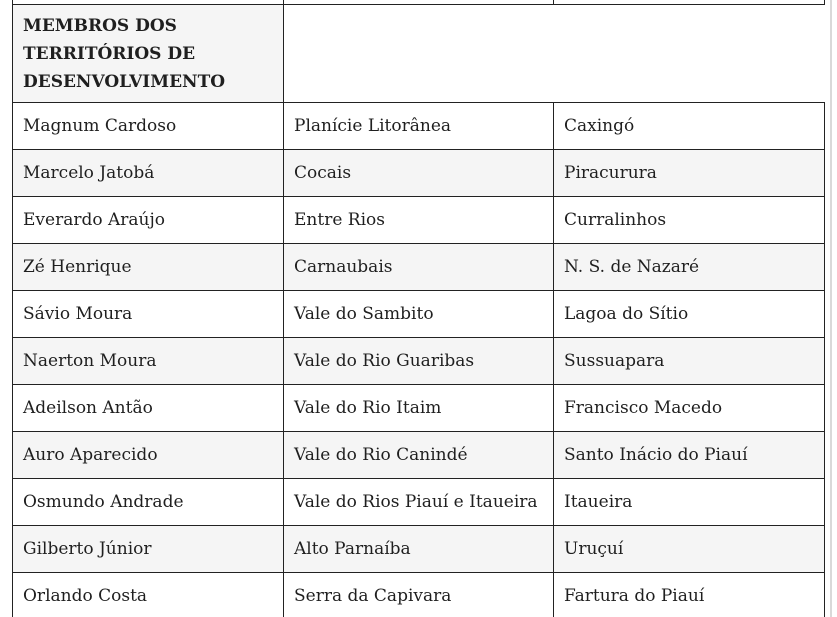  Describe the element at coordinates (148, 126) in the screenshot. I see `member-name-cell: Magnum Cardoso` at that location.